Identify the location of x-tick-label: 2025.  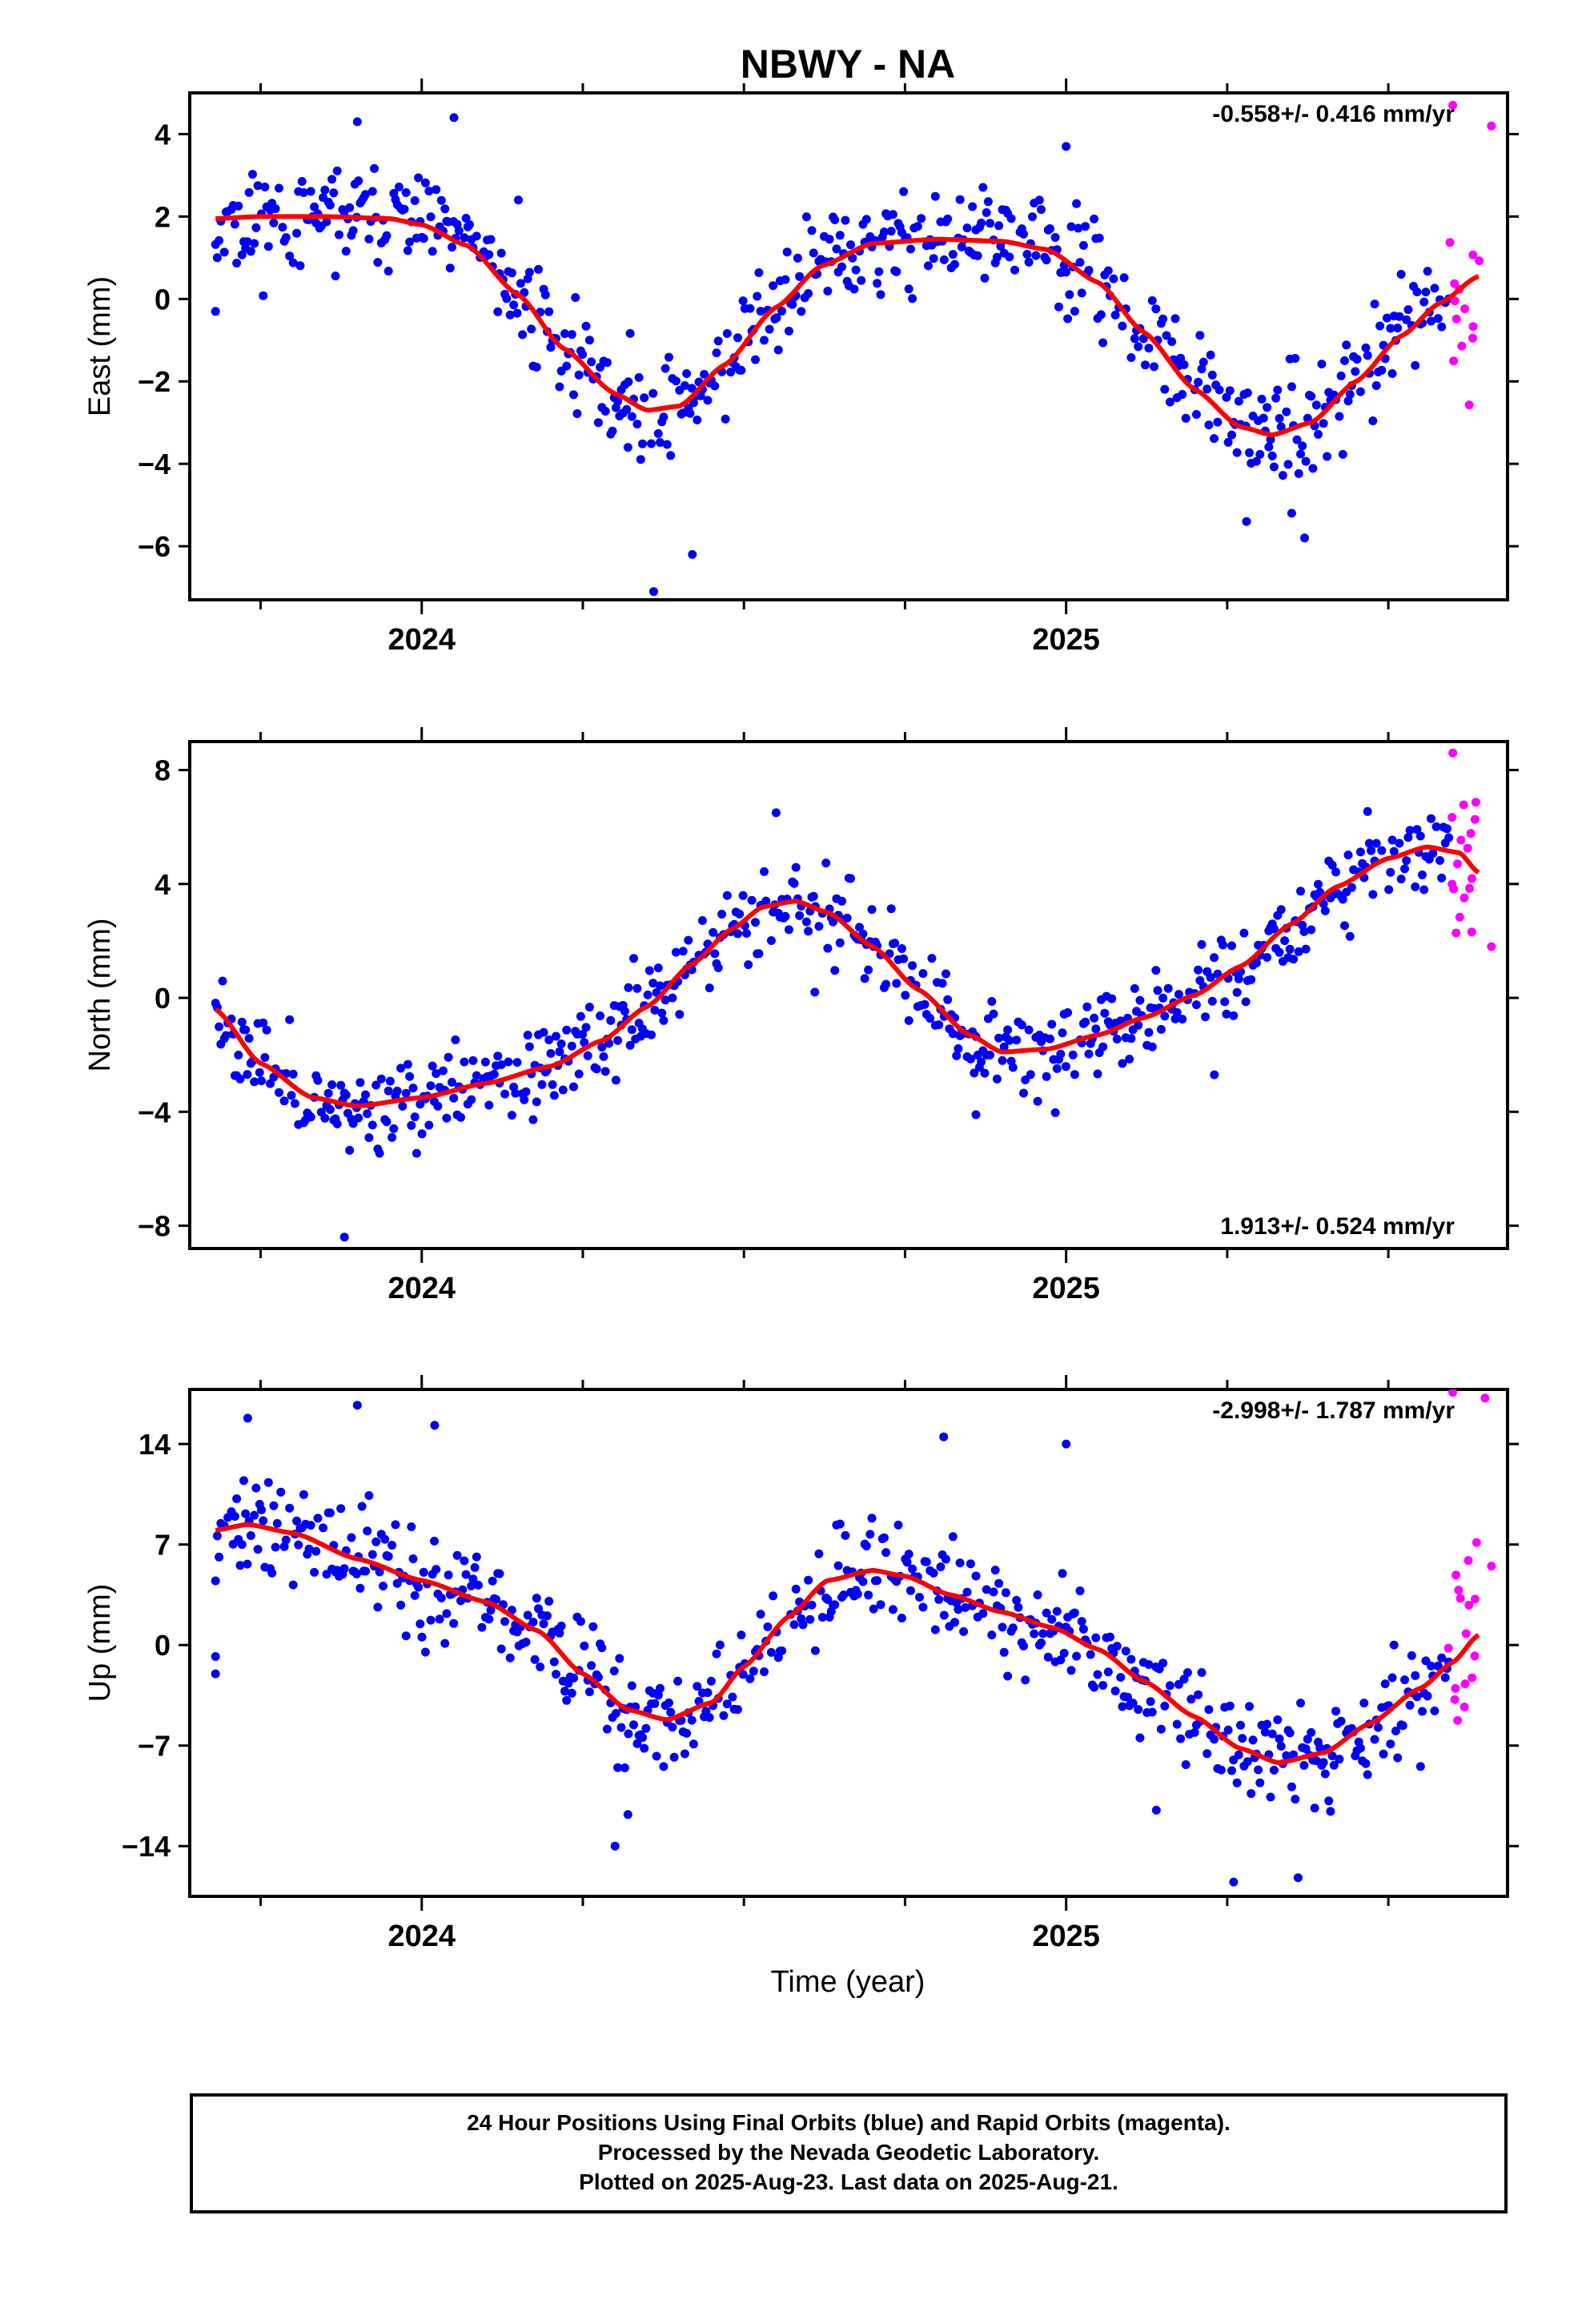
(1066, 1288).